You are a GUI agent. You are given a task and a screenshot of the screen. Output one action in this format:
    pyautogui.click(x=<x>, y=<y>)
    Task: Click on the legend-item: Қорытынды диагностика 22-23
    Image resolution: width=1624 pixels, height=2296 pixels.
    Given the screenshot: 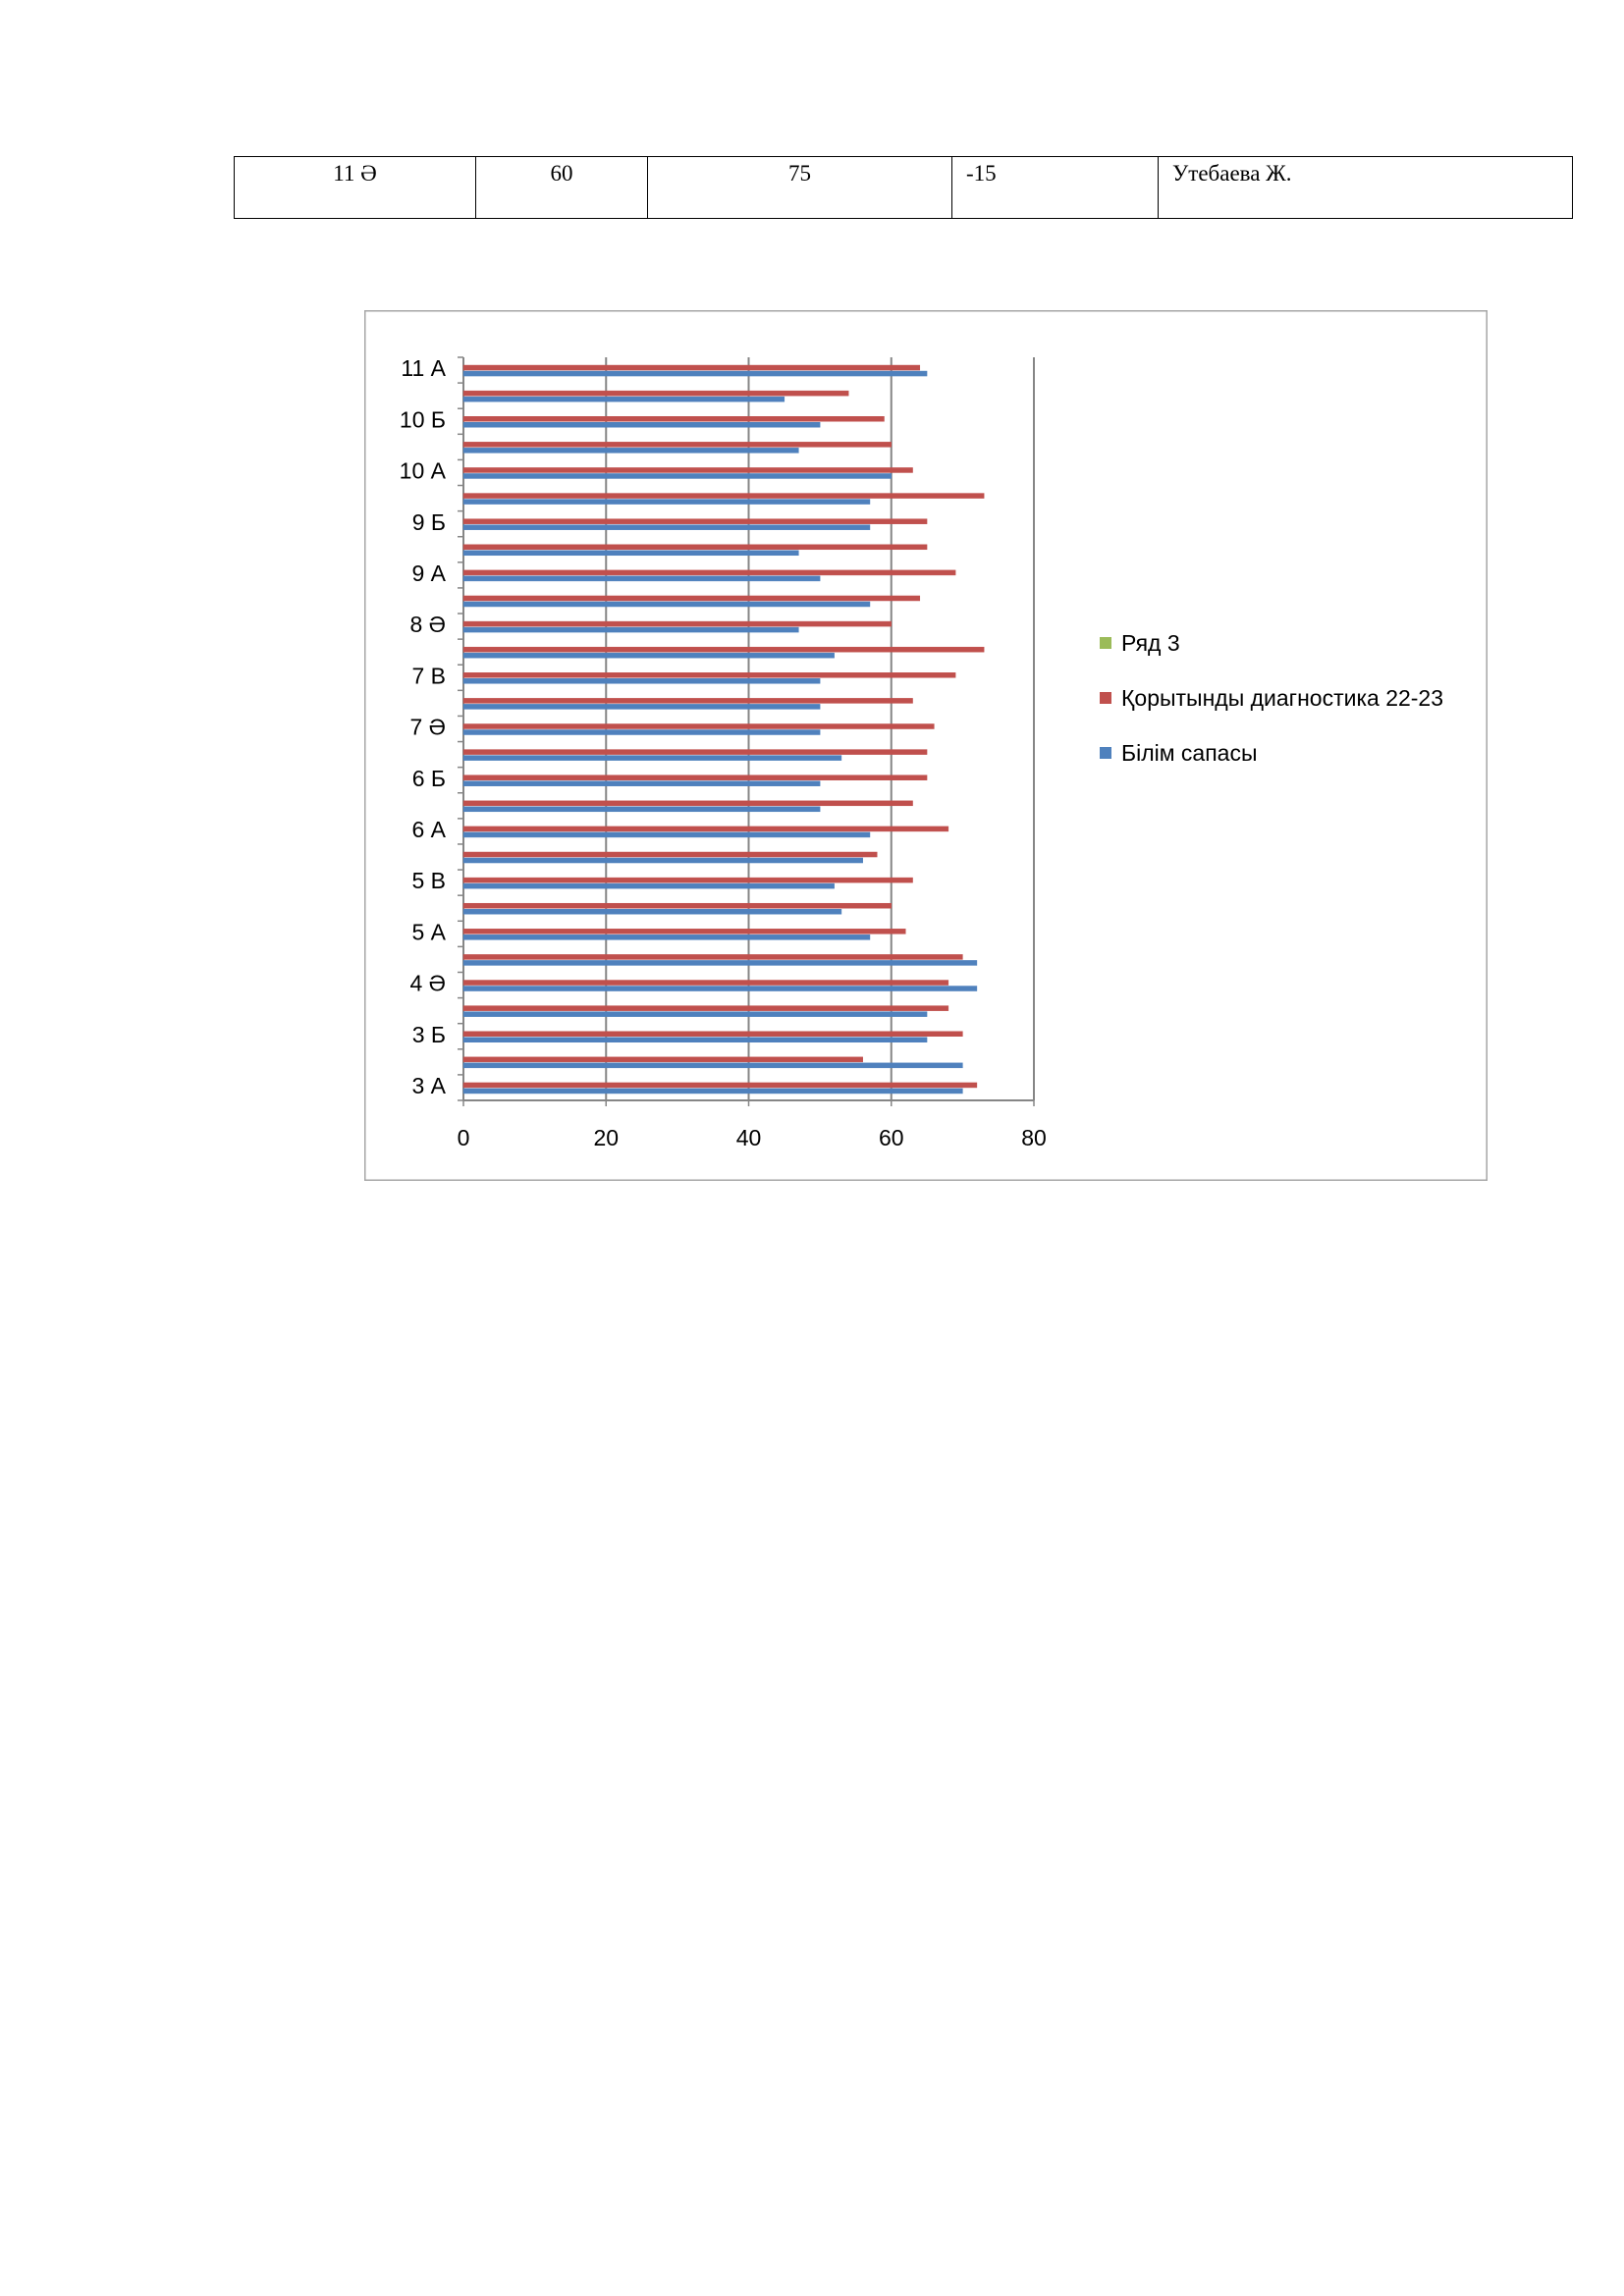 What is the action you would take?
    pyautogui.click(x=1286, y=698)
    